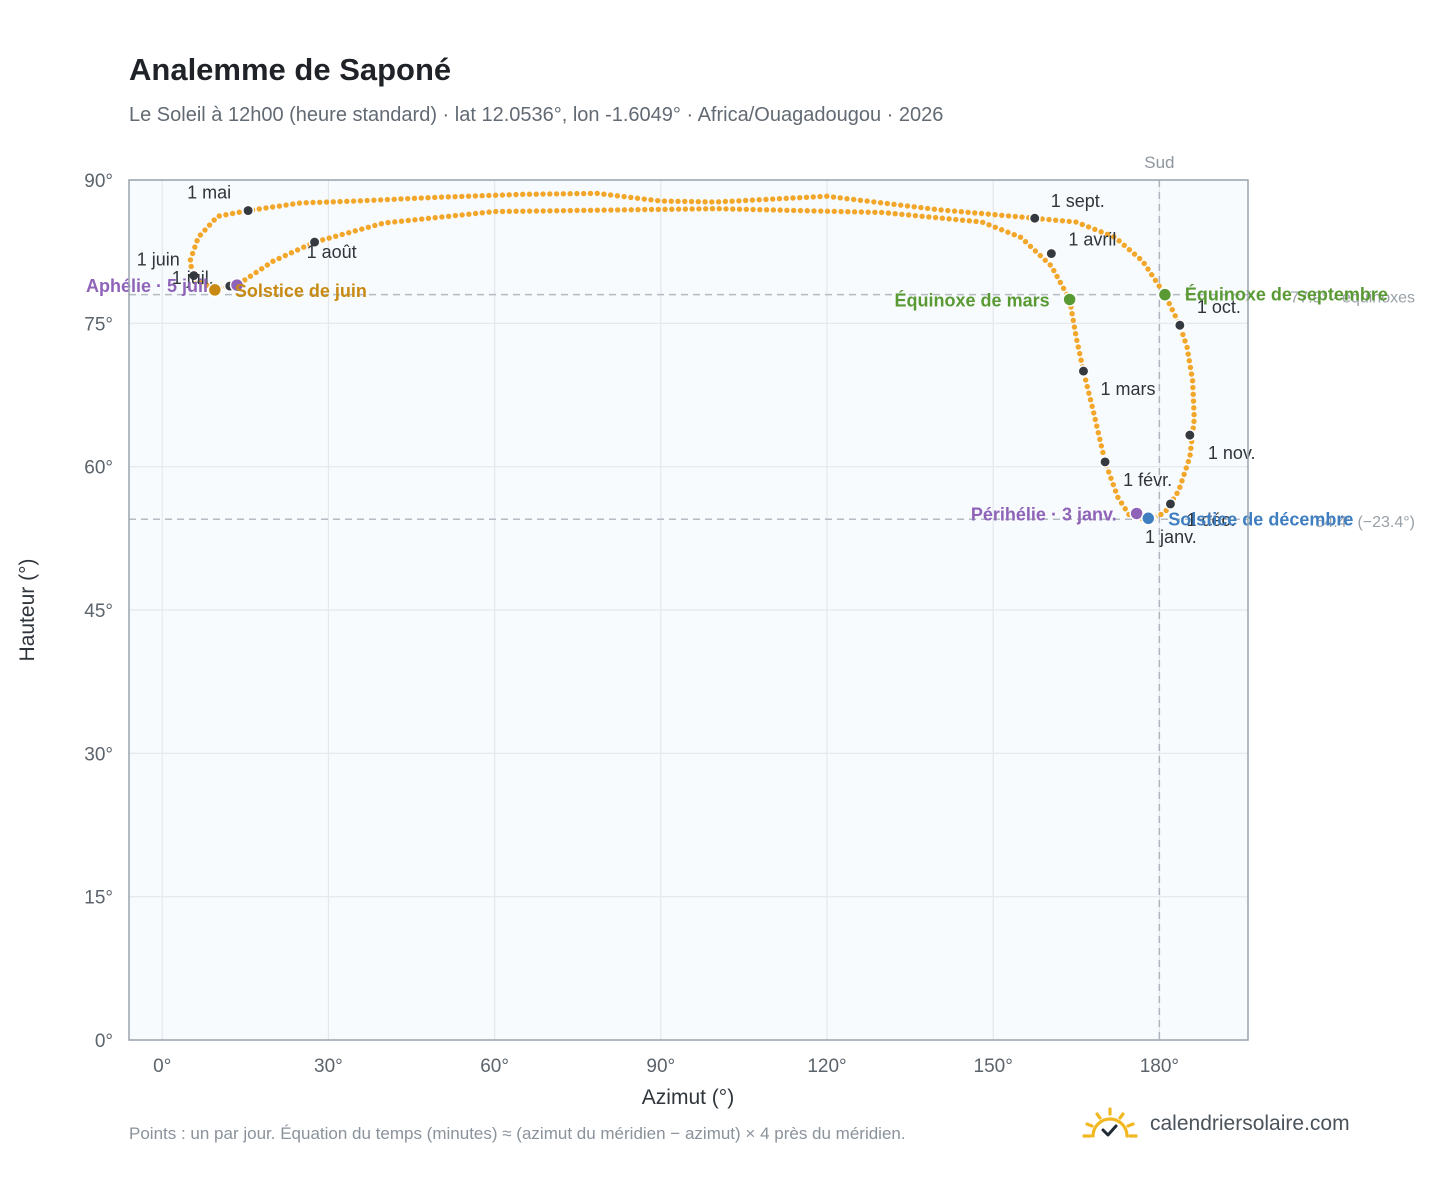  I want to click on key-point-label: Solstice de décembre, so click(1260, 519).